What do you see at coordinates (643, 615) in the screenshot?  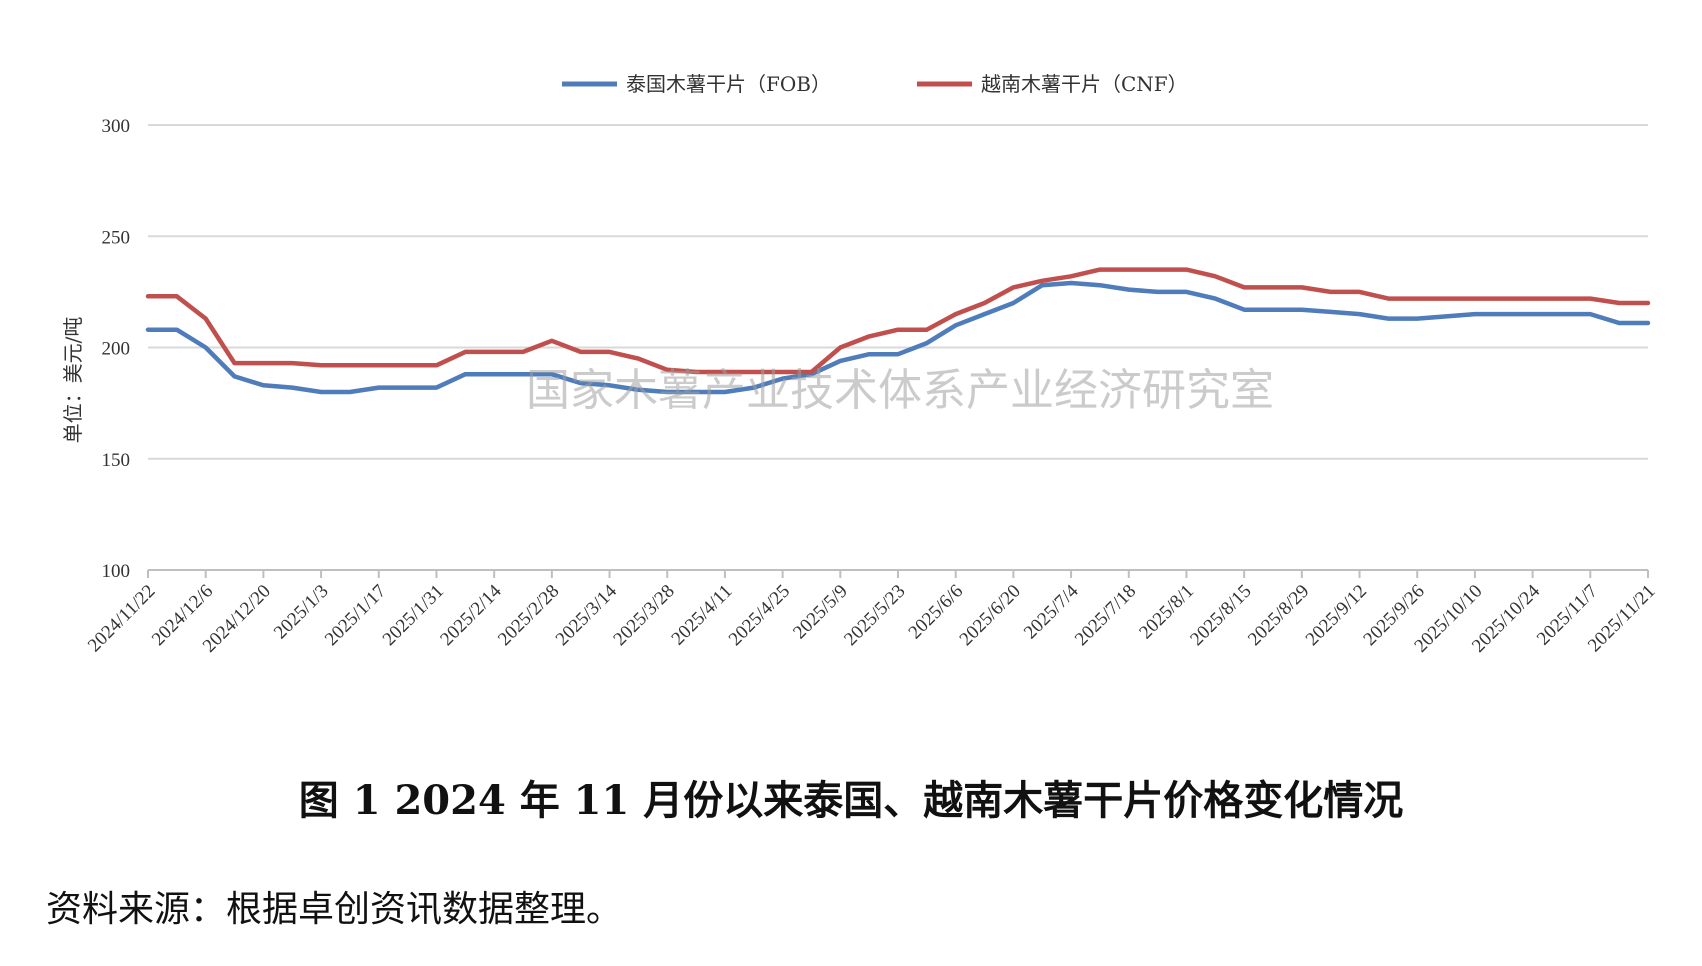 I see `x-tick-label: 2025/3/28` at bounding box center [643, 615].